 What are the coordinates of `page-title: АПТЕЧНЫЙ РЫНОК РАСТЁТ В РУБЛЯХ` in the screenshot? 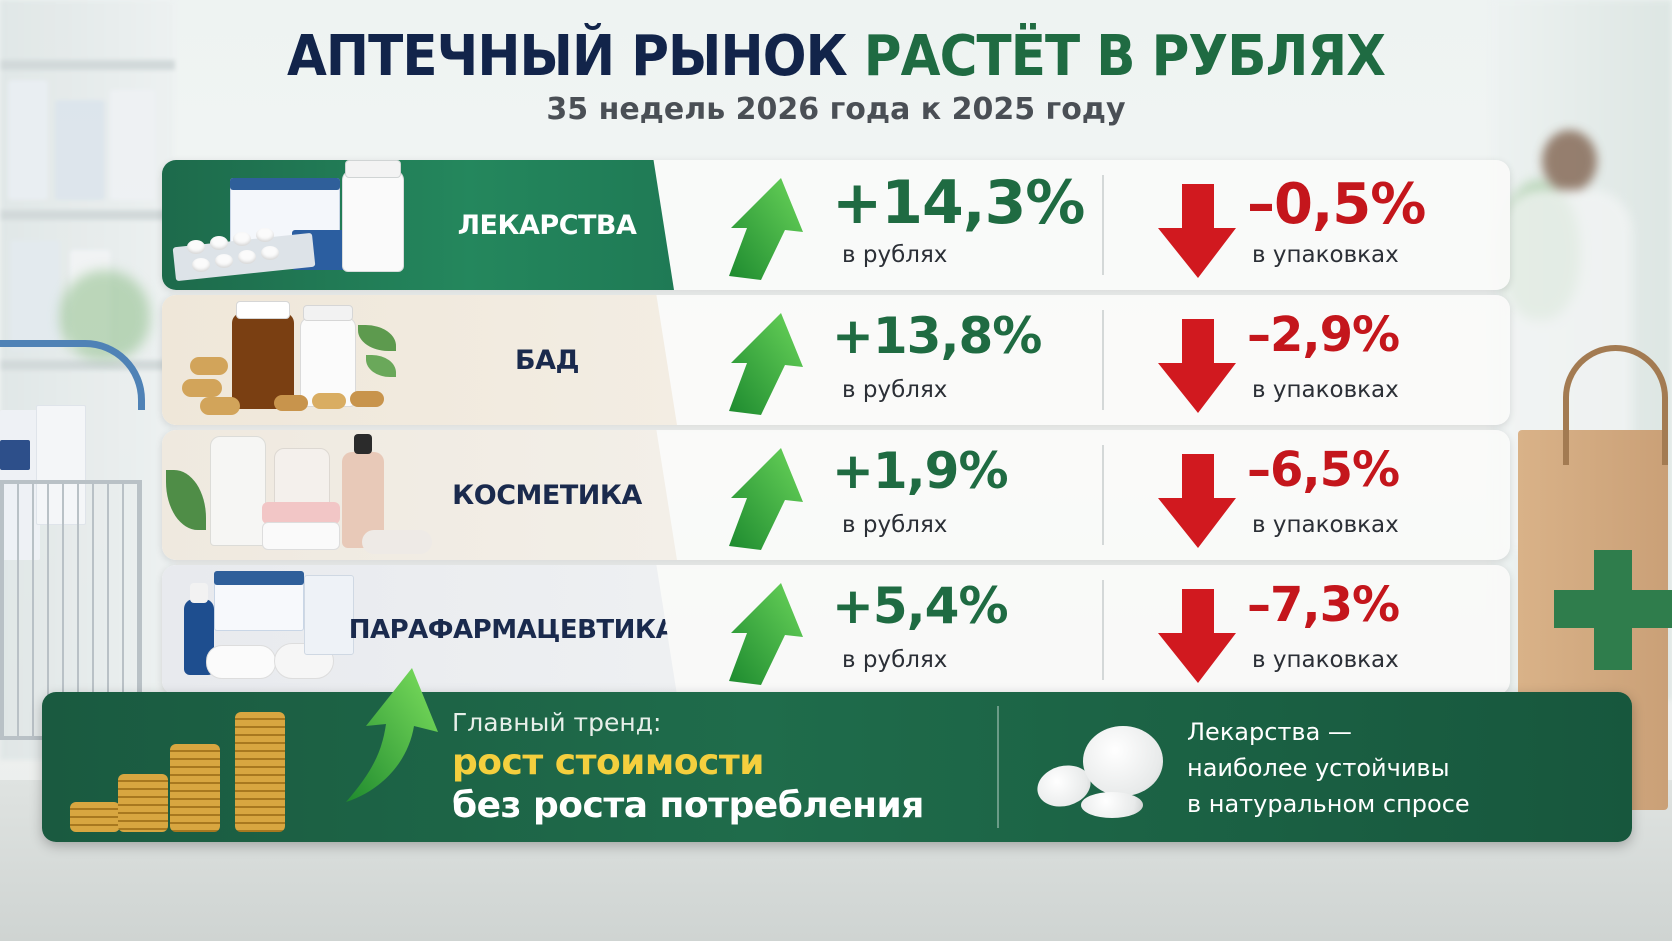 It's located at (836, 56).